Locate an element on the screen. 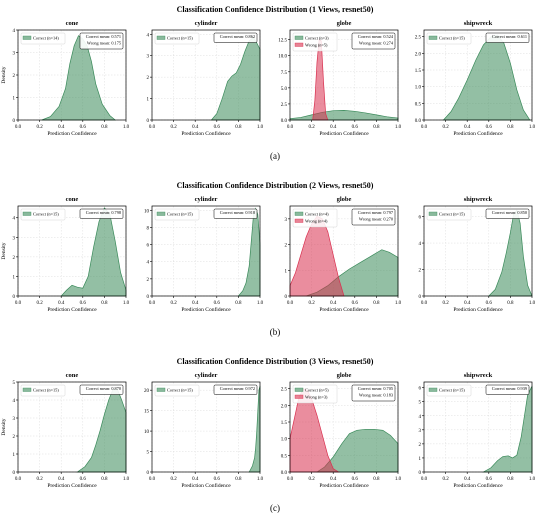 Image resolution: width=550 pixels, height=529 pixels. legend-label: Wrong (n=5) is located at coordinates (316, 44).